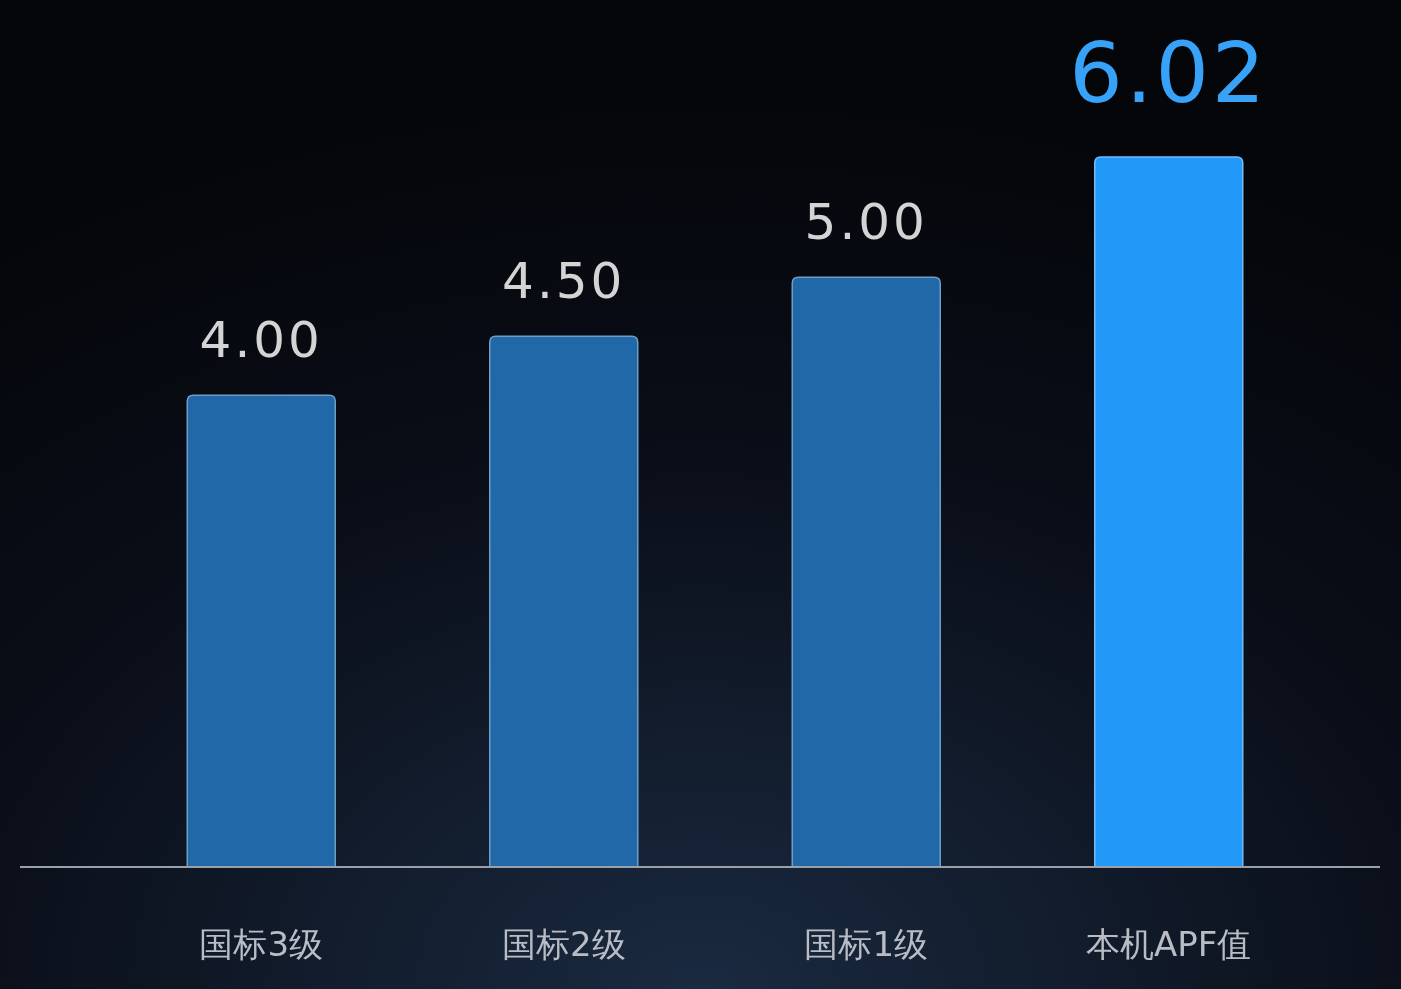  I want to click on data-label: 4.00, so click(261, 340).